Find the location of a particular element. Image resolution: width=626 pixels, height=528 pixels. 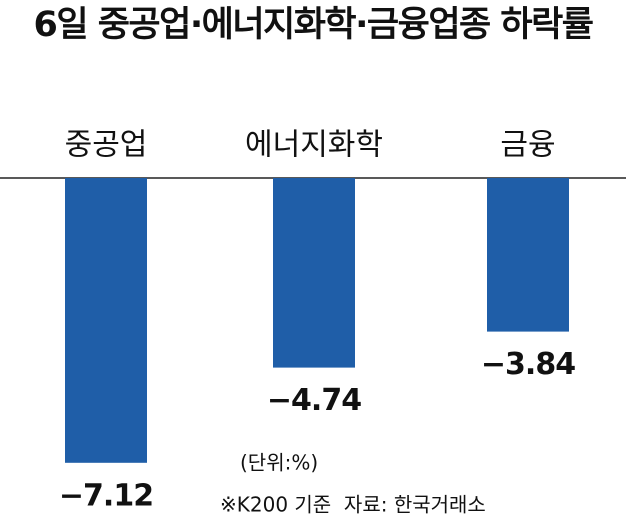

category-label: 중공업 is located at coordinates (106, 145).